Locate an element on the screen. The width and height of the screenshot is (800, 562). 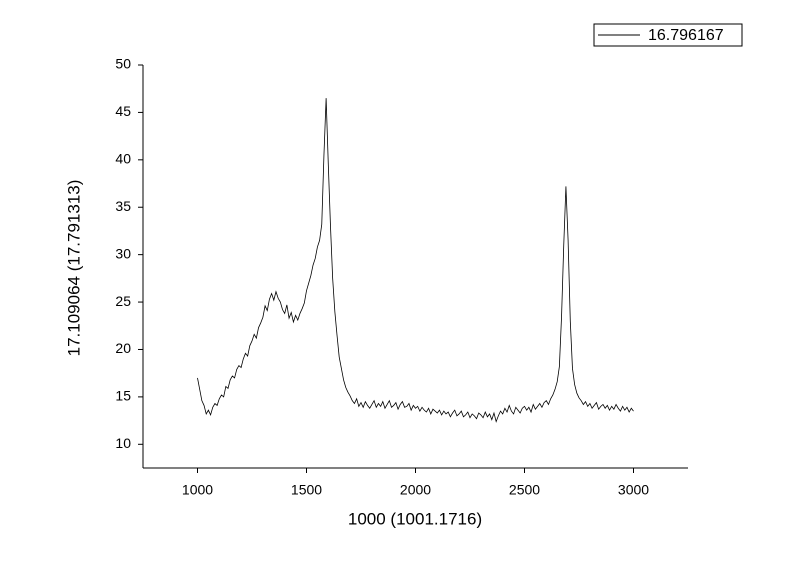
y-tick-label: 15 is located at coordinates (123, 396).